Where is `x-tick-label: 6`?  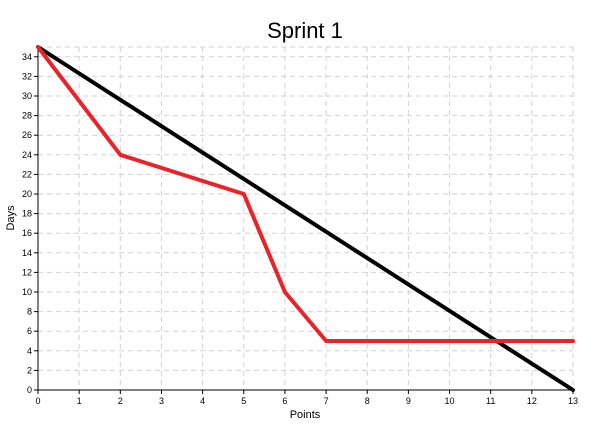
x-tick-label: 6 is located at coordinates (284, 401).